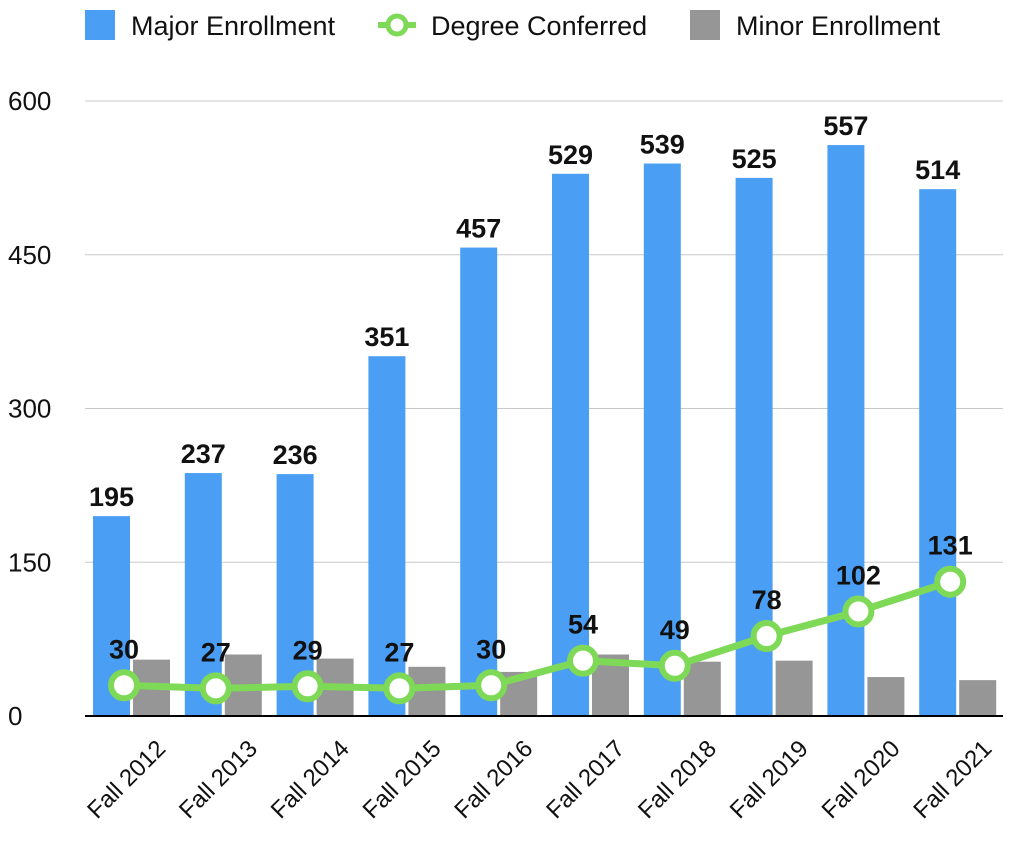  Describe the element at coordinates (937, 170) in the screenshot. I see `data-label-major: 514` at that location.